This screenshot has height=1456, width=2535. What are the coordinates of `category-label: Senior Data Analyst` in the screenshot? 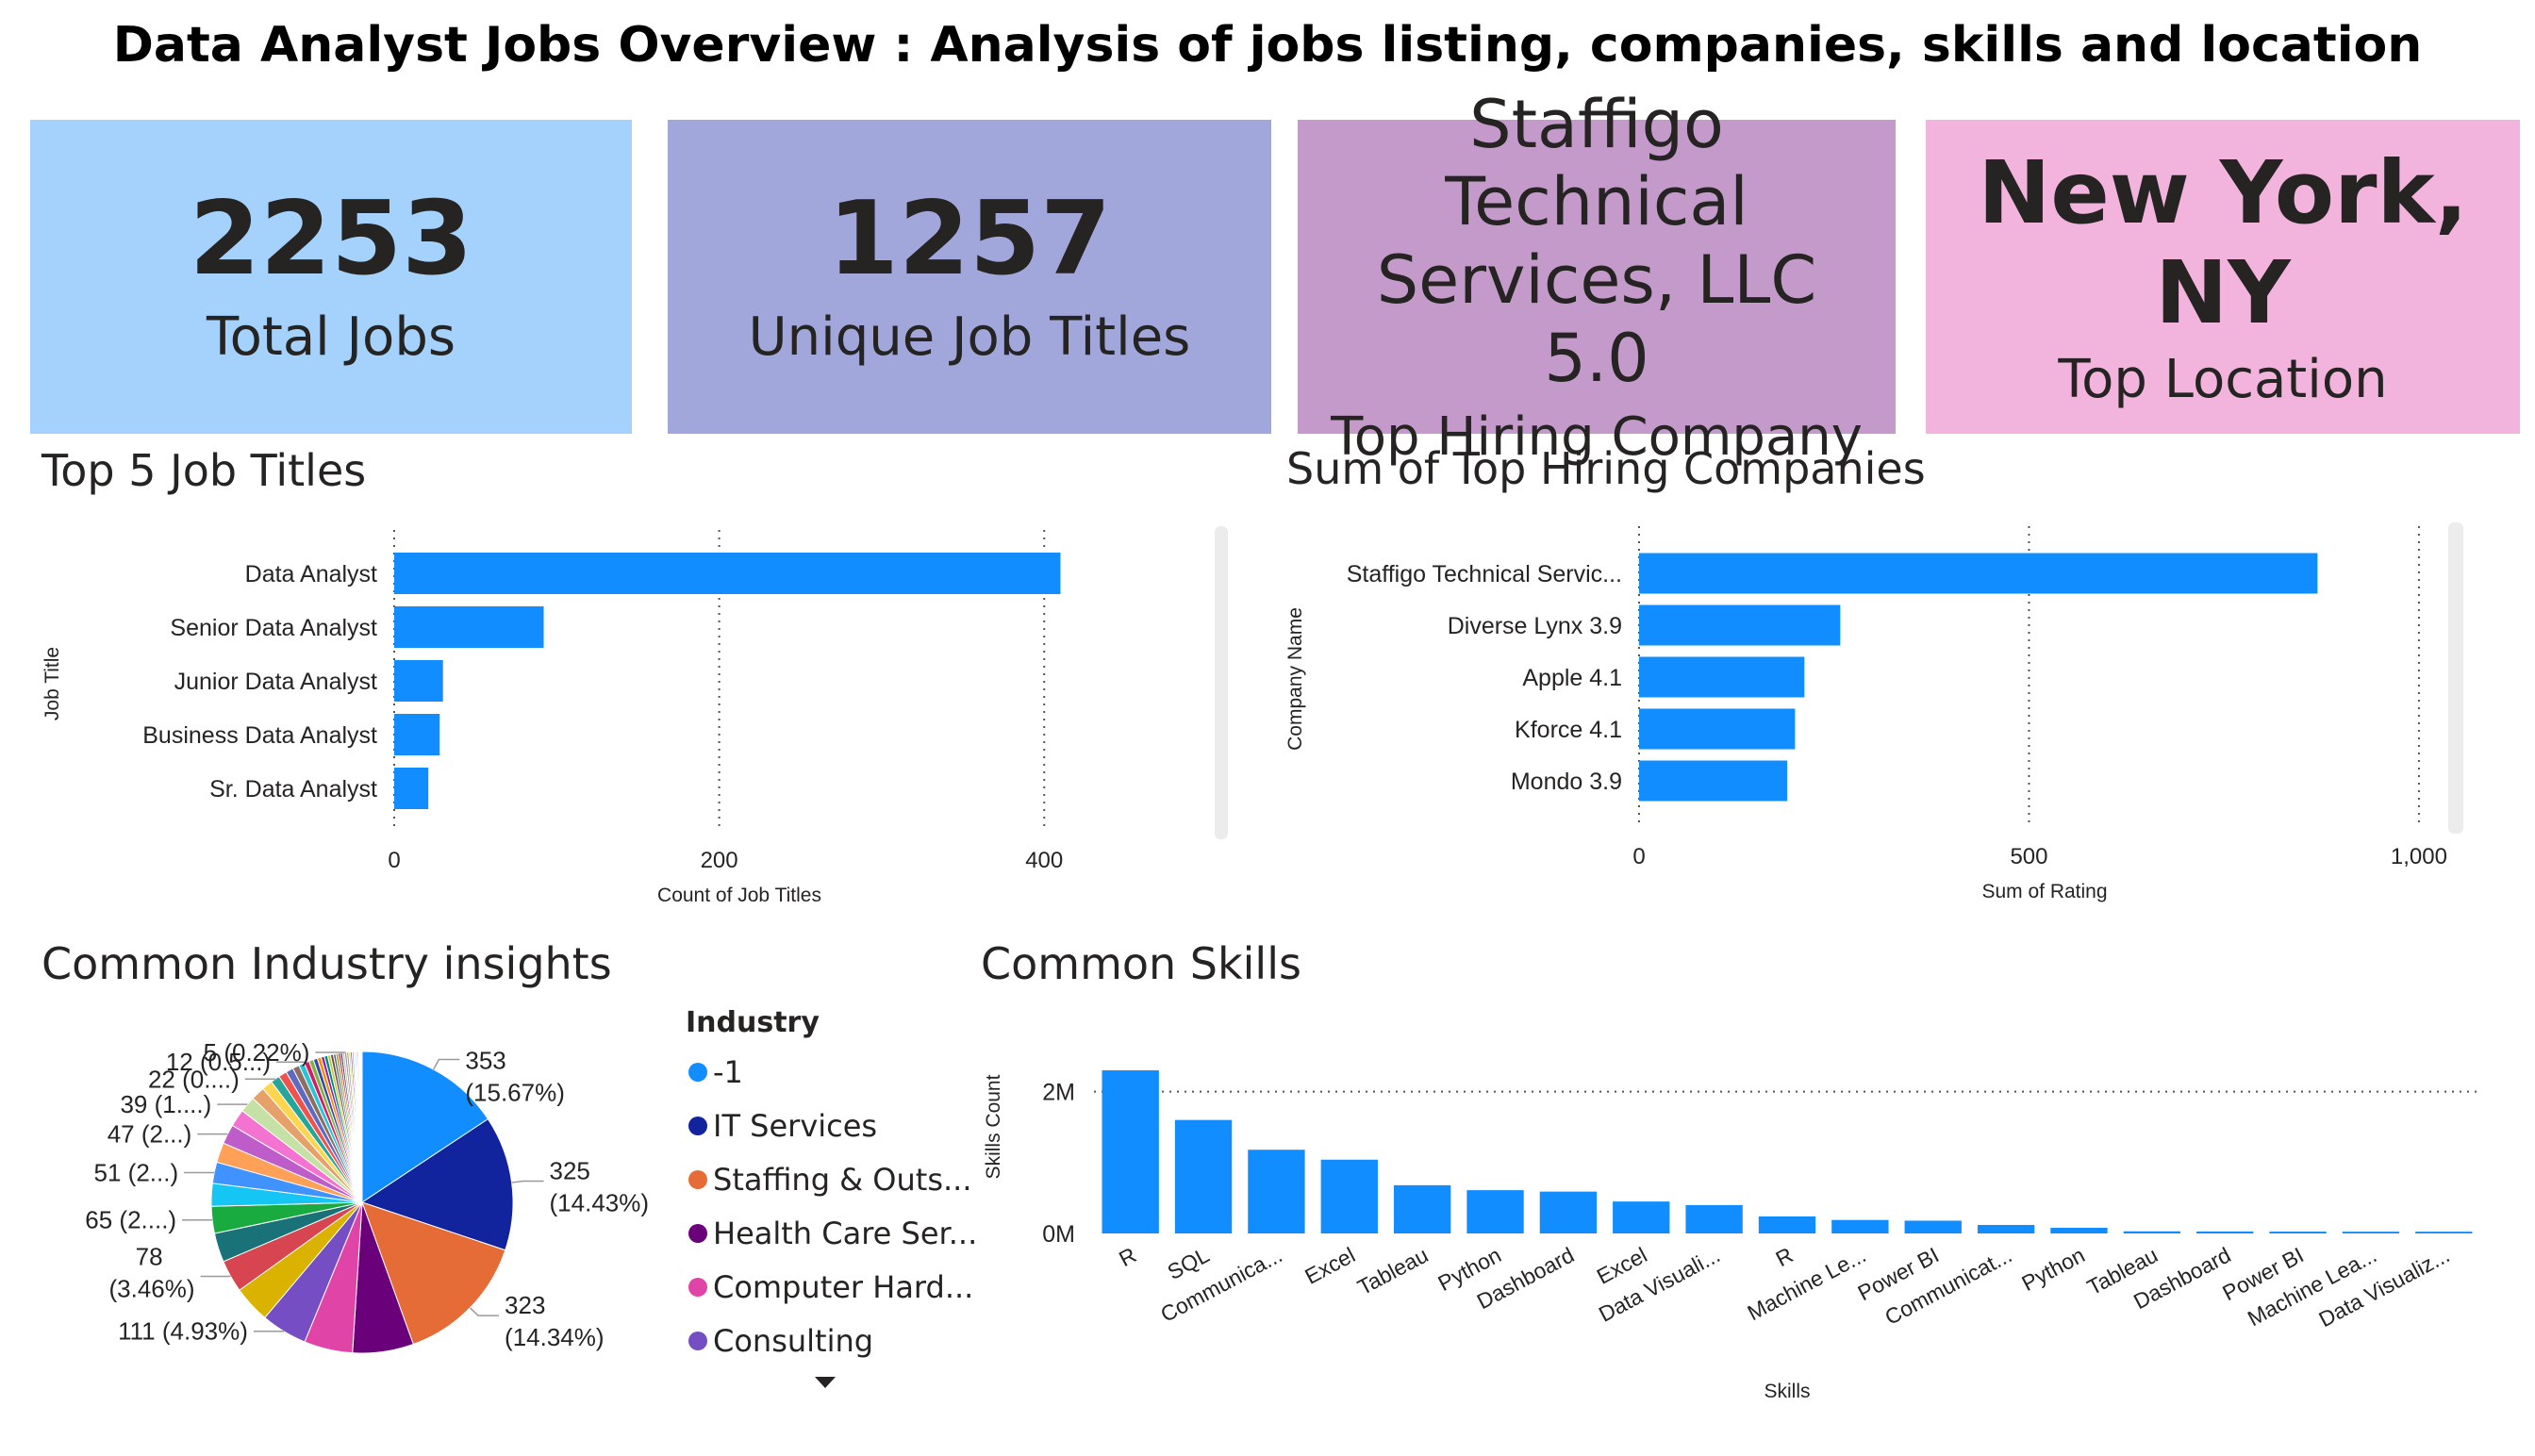 It's located at (273, 628).